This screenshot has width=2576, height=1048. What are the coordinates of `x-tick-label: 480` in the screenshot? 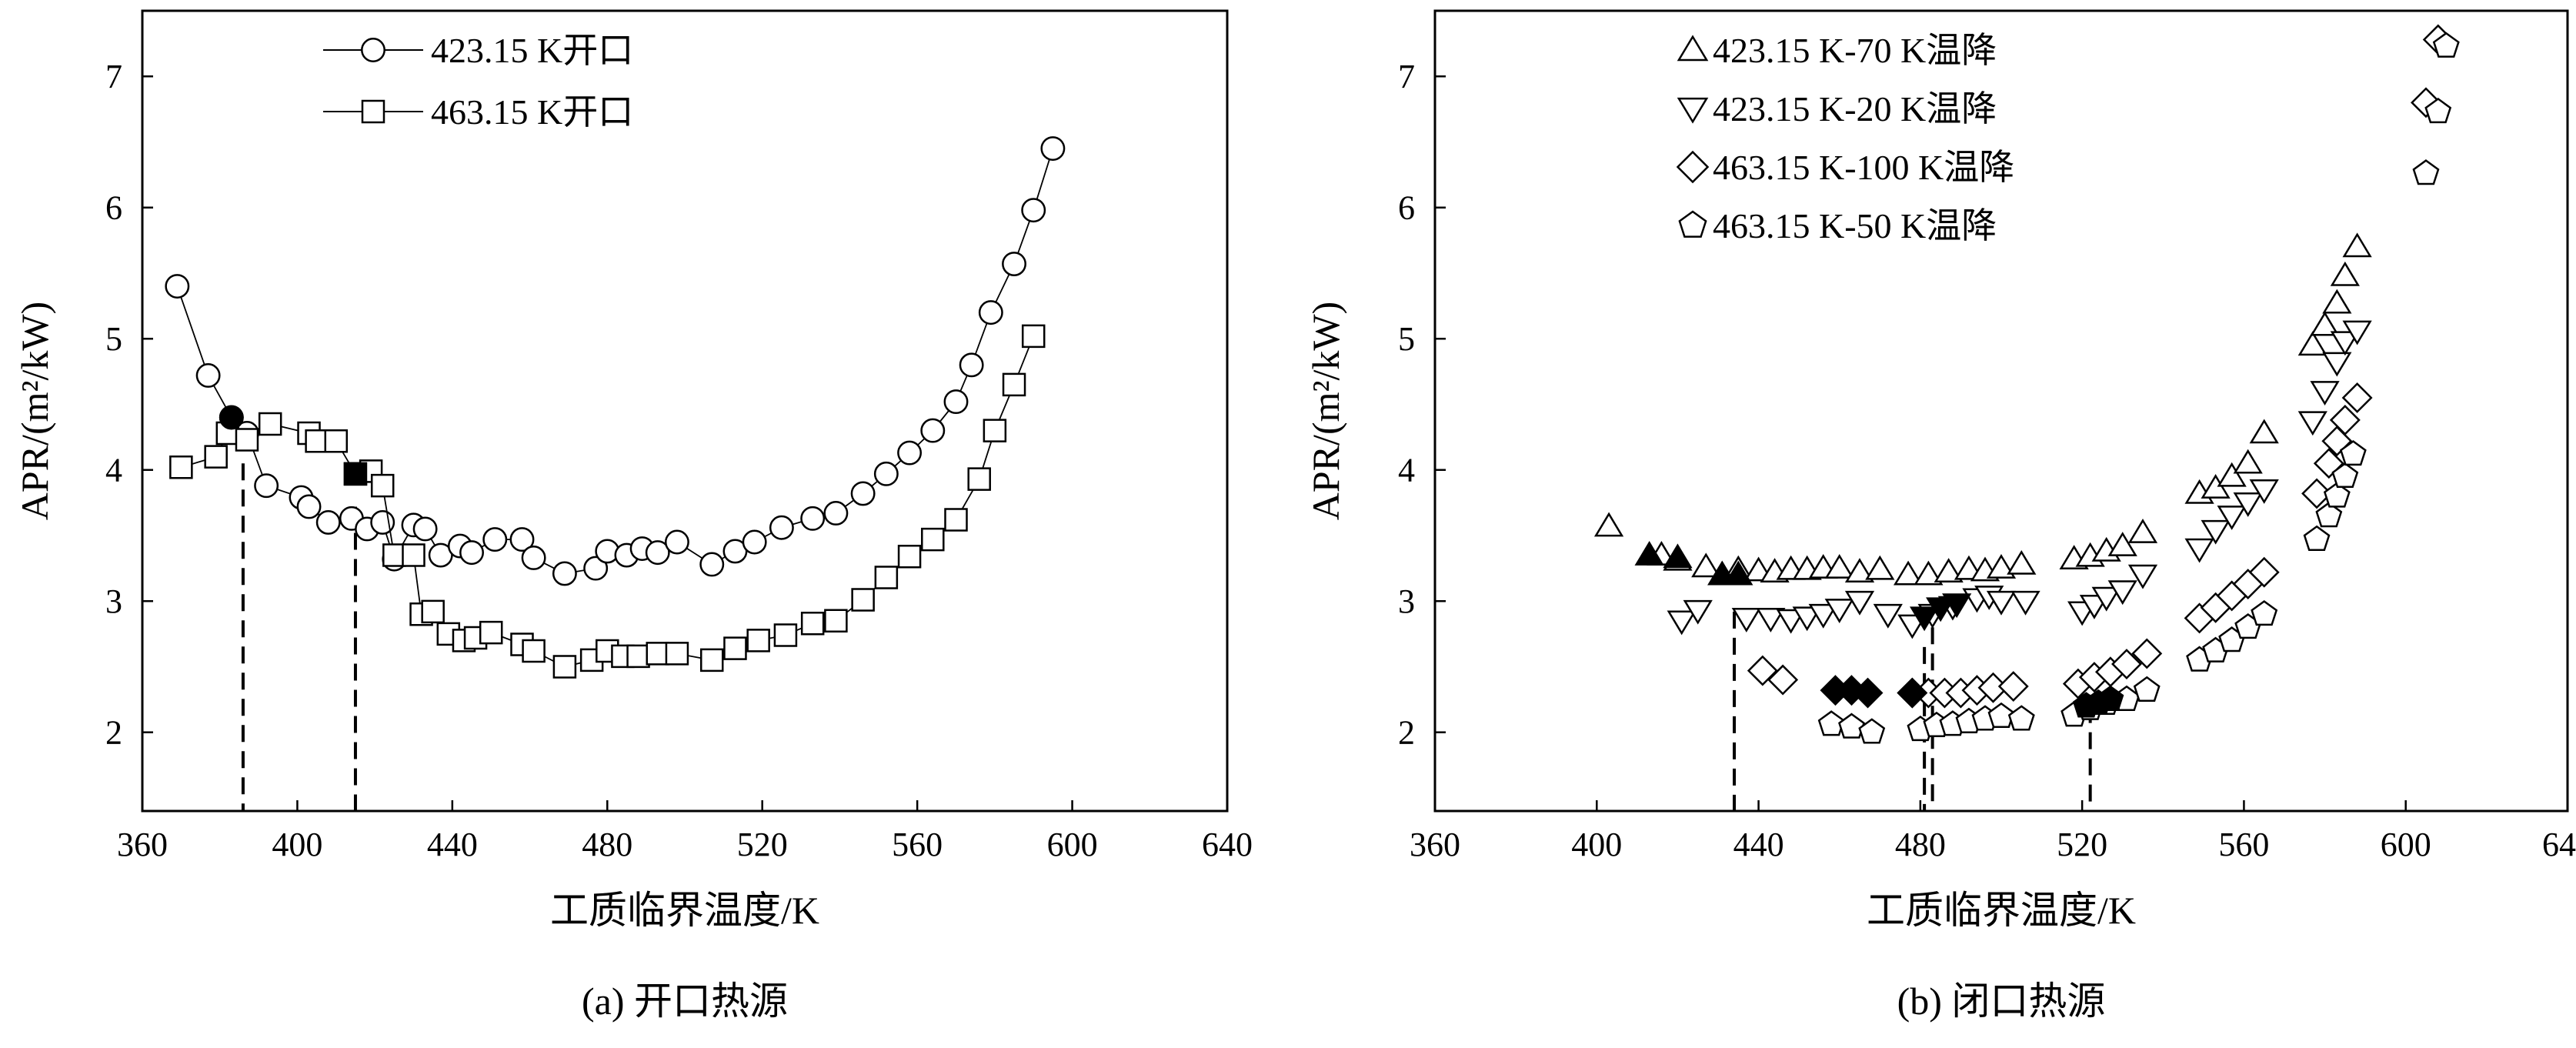 It's located at (607, 844).